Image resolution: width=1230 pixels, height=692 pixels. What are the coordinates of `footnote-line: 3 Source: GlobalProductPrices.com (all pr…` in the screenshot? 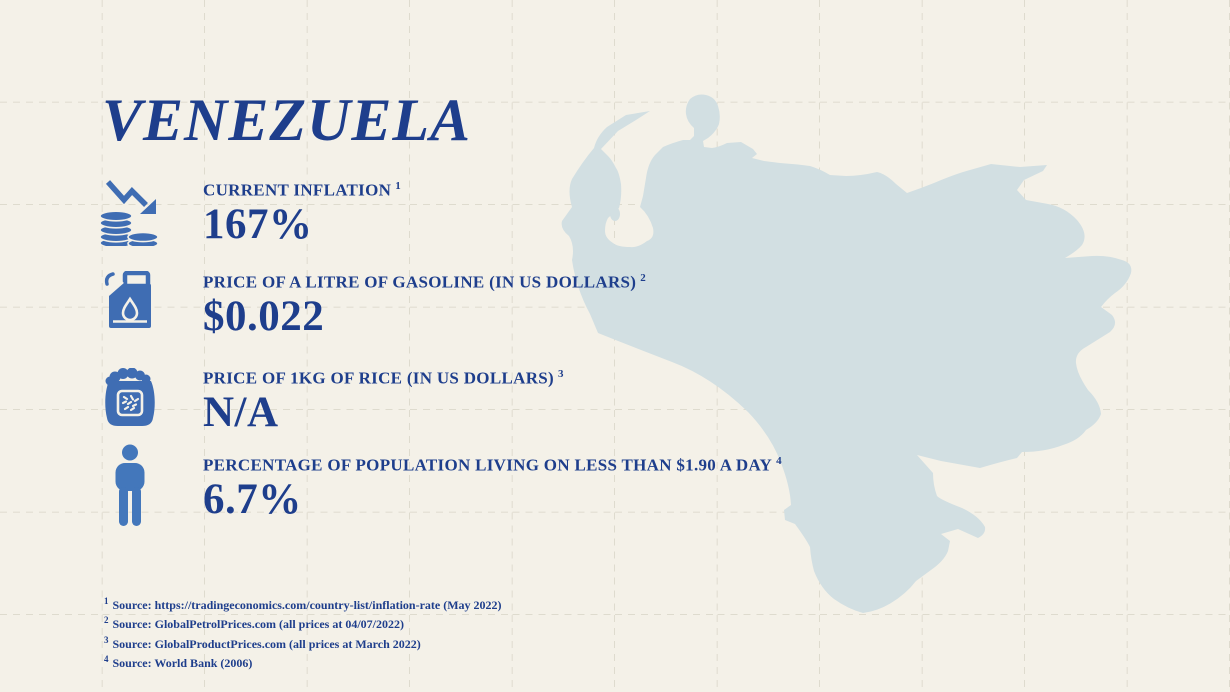 It's located at (303, 642).